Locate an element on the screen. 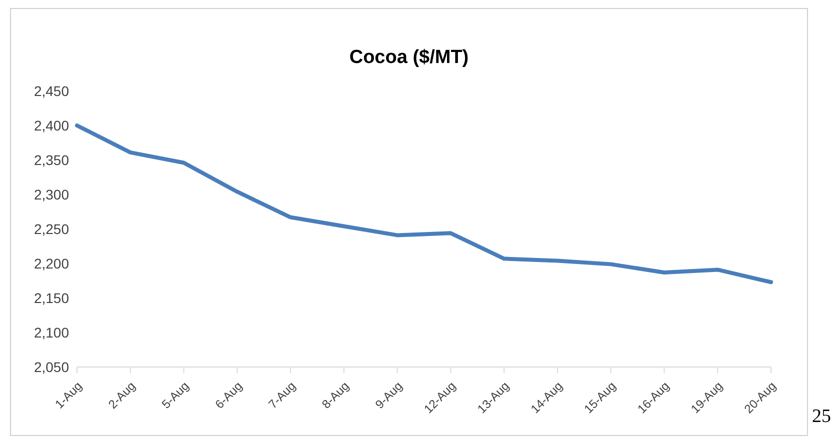 The image size is (834, 440). y-tick-label: 2,100 is located at coordinates (52, 332).